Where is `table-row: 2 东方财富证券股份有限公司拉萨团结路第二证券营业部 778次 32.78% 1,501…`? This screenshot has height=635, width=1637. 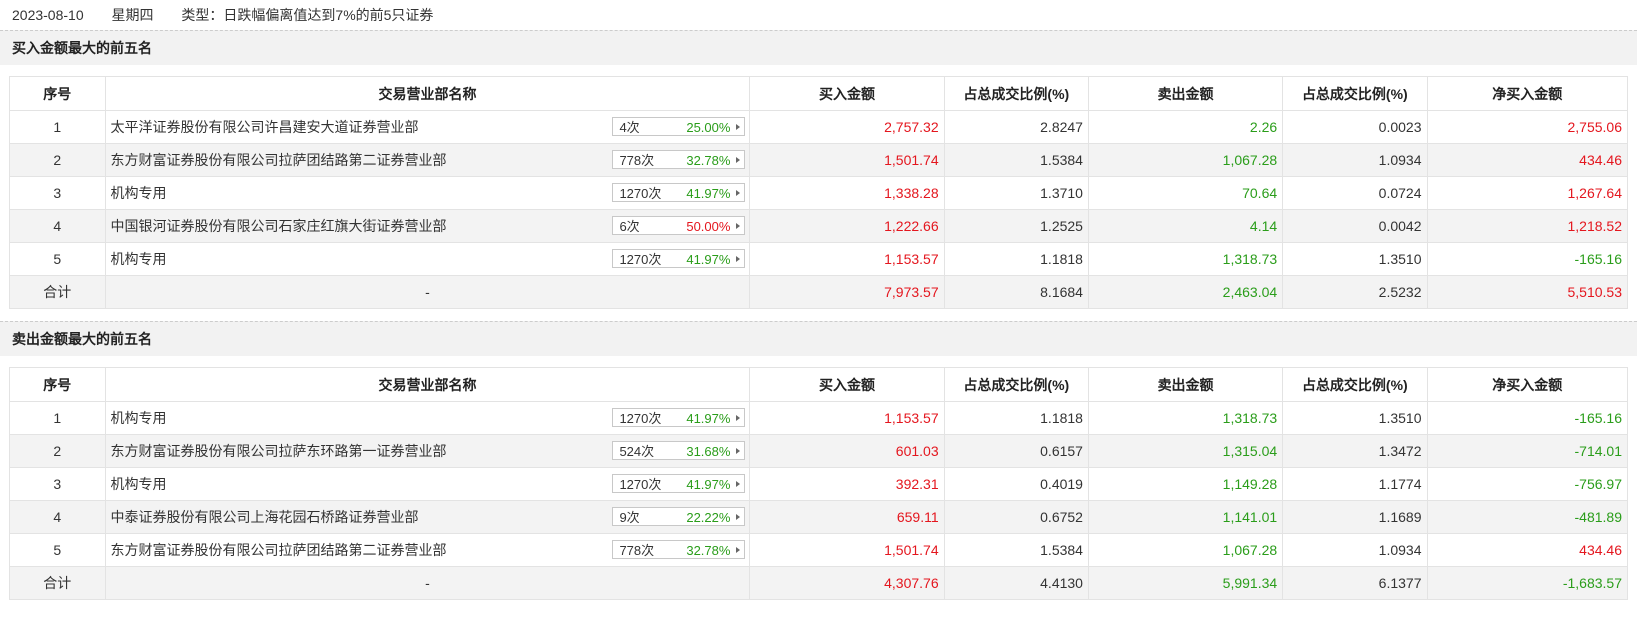 table-row: 2 东方财富证券股份有限公司拉萨团结路第二证券营业部 778次 32.78% 1,501… is located at coordinates (818, 160).